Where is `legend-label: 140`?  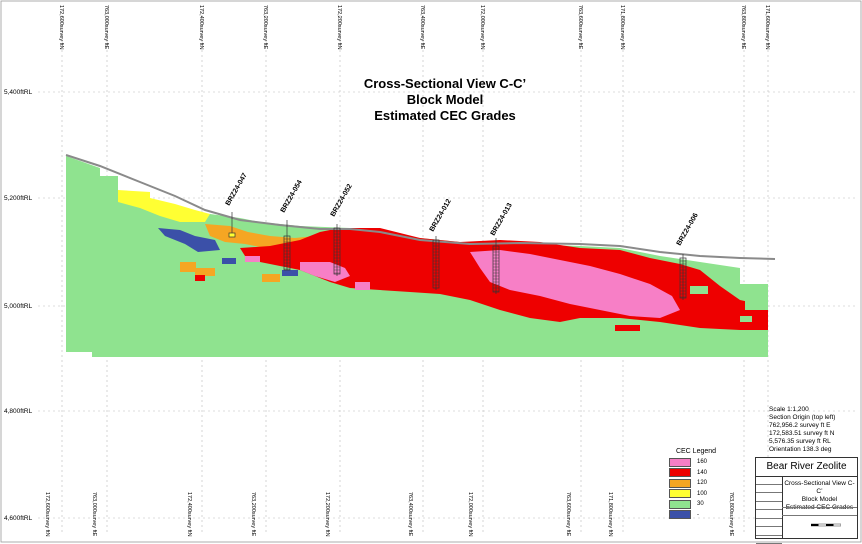 legend-label: 140 is located at coordinates (702, 472).